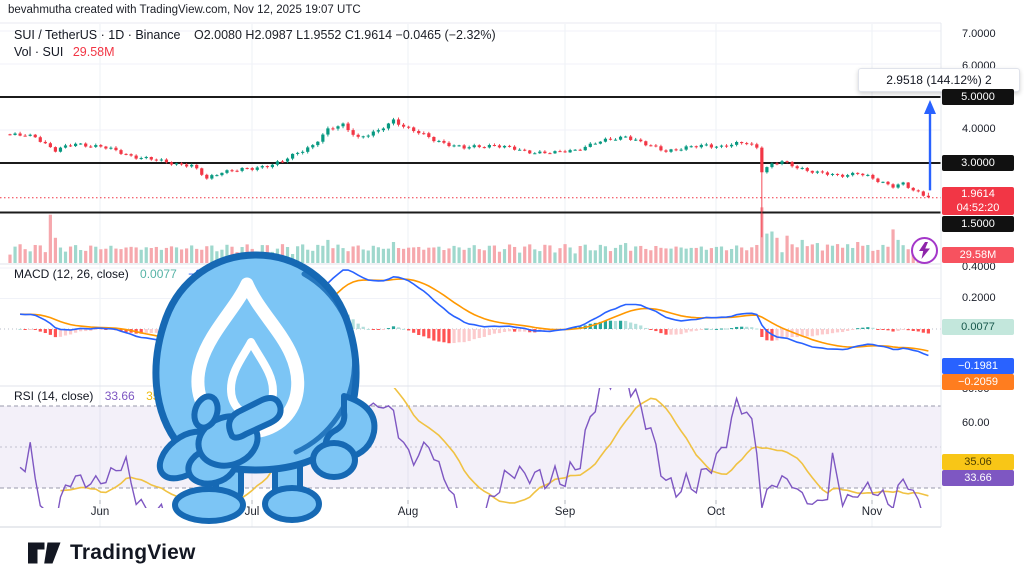 The height and width of the screenshot is (582, 1024). What do you see at coordinates (979, 298) in the screenshot?
I see `price-axis-label: 0.2000` at bounding box center [979, 298].